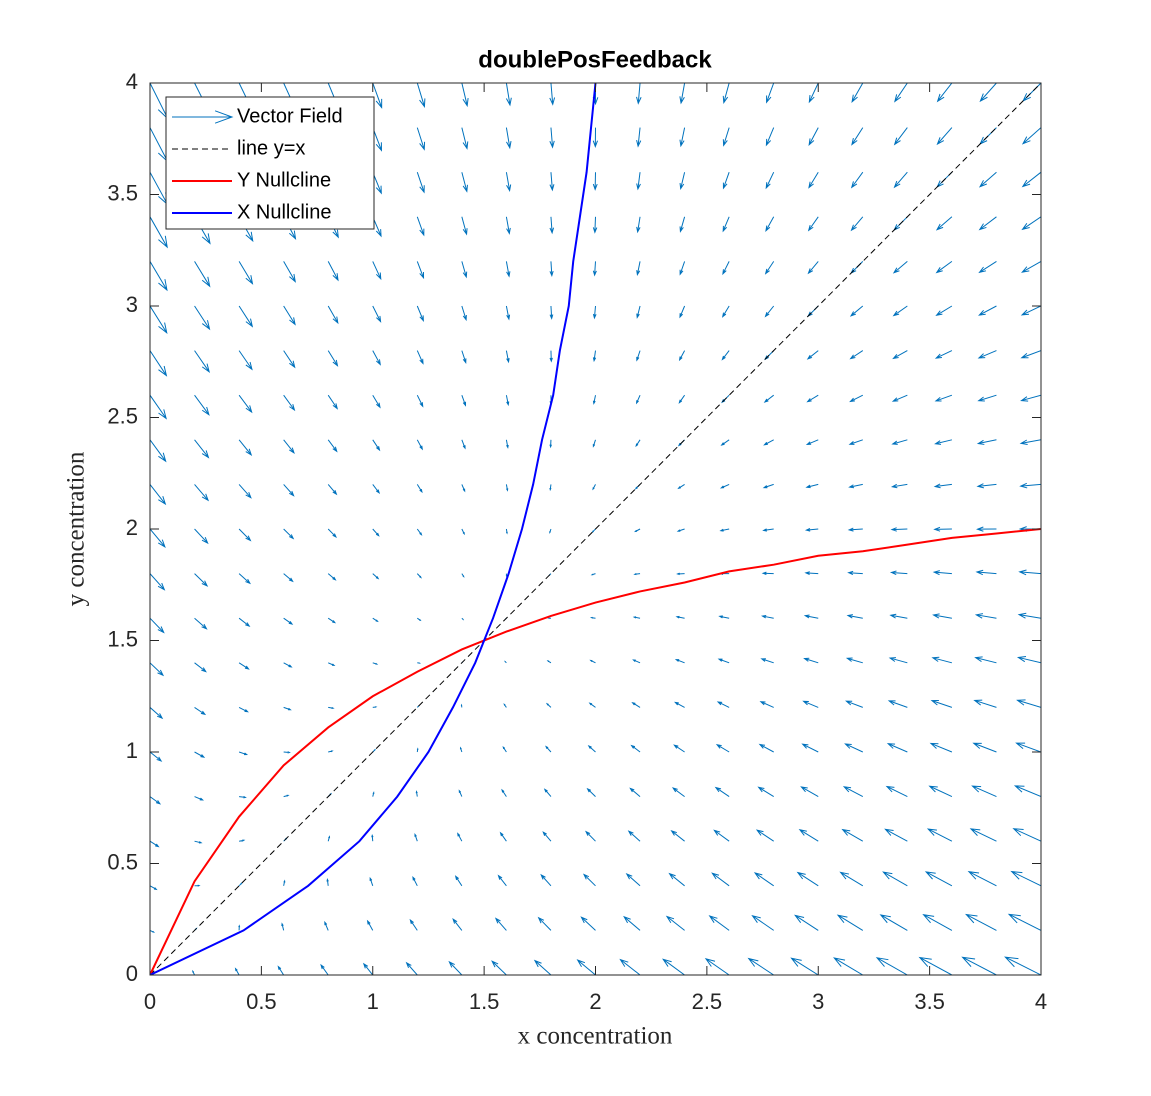  Describe the element at coordinates (707, 1001) in the screenshot. I see `x-tick-label: 2.5` at that location.